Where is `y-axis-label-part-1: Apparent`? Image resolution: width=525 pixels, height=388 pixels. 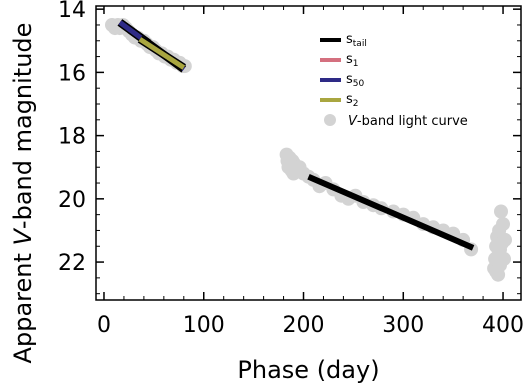 y-axis-label-part-1: Apparent is located at coordinates (23, 304).